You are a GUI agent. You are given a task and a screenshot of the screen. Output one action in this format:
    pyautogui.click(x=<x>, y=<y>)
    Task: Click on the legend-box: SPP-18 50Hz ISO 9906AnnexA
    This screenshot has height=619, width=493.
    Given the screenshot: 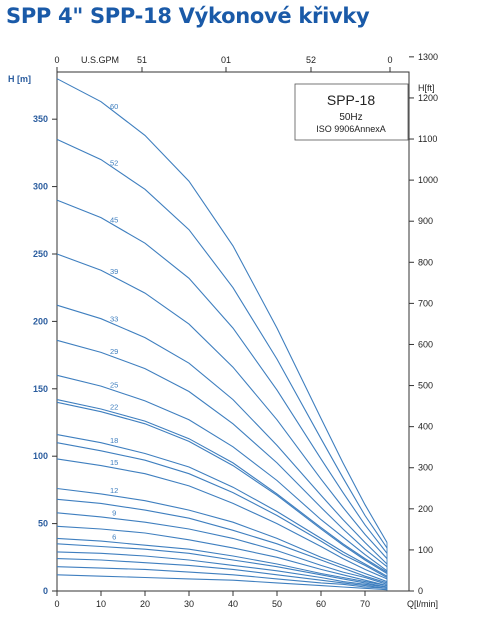 What is the action you would take?
    pyautogui.click(x=351, y=112)
    